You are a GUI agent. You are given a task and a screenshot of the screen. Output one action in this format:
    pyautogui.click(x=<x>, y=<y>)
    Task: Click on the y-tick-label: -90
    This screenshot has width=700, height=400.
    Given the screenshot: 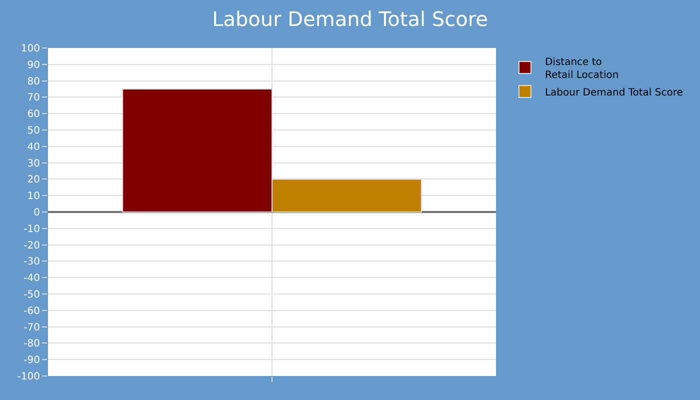 What is the action you would take?
    pyautogui.click(x=32, y=360)
    